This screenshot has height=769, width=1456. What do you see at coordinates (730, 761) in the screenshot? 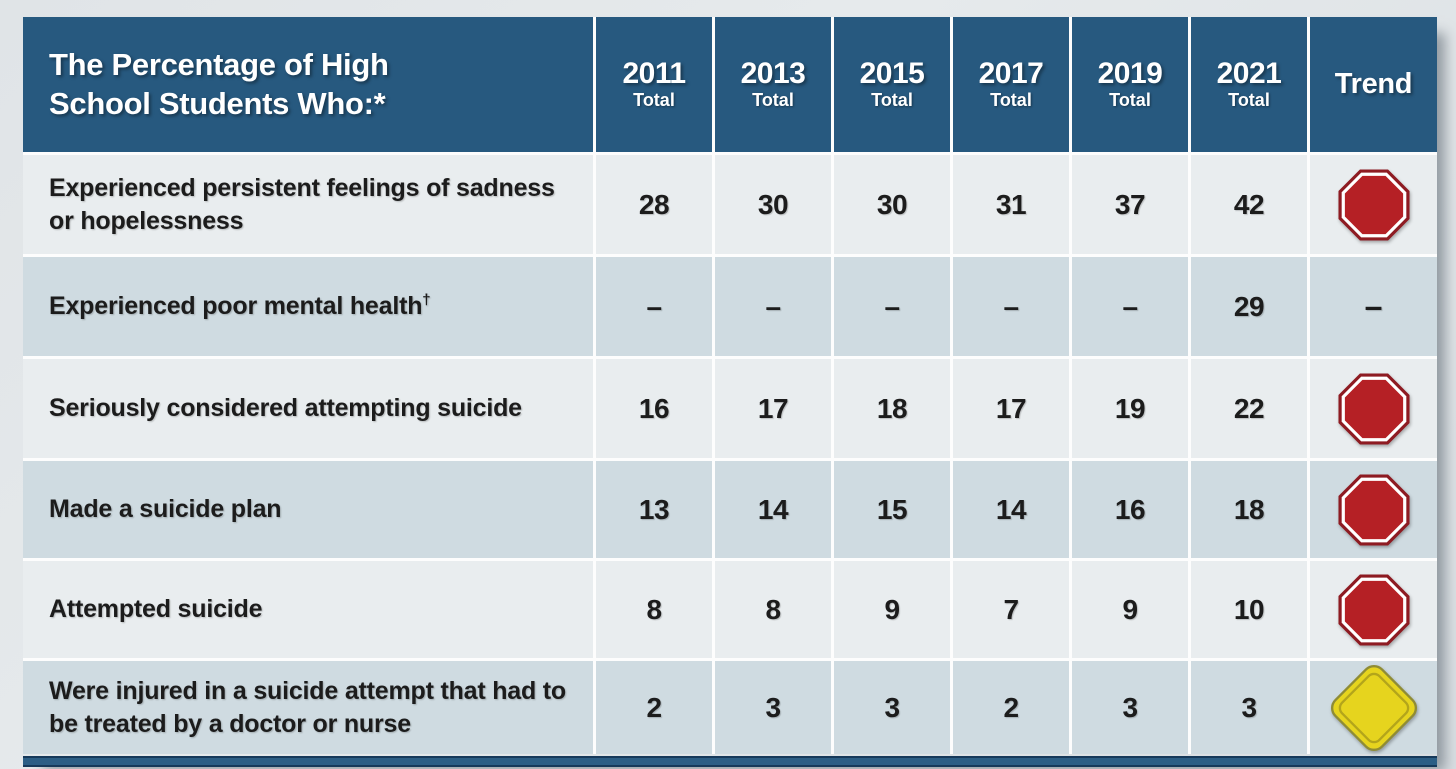
I see `bottom-accent-bar` at bounding box center [730, 761].